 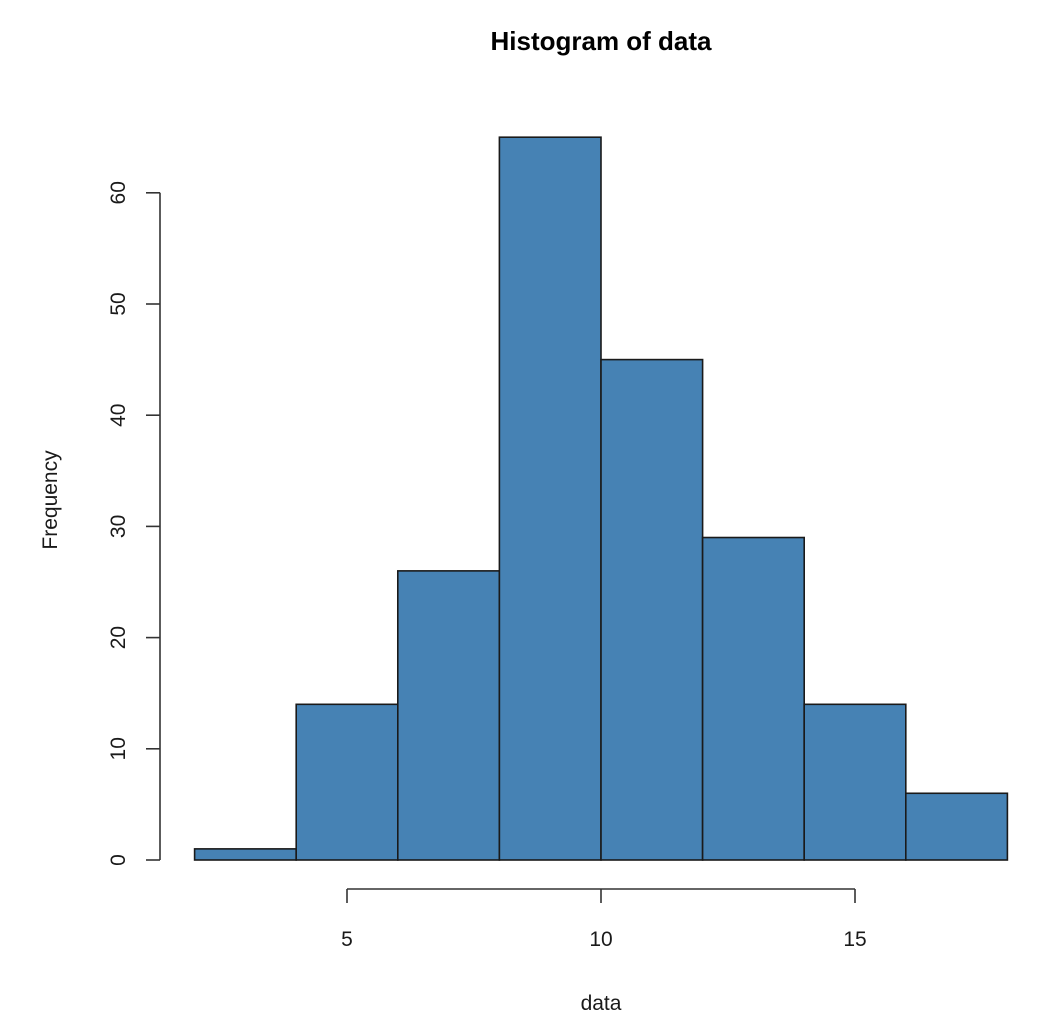 I want to click on y-tick-label: 10, so click(x=118, y=748).